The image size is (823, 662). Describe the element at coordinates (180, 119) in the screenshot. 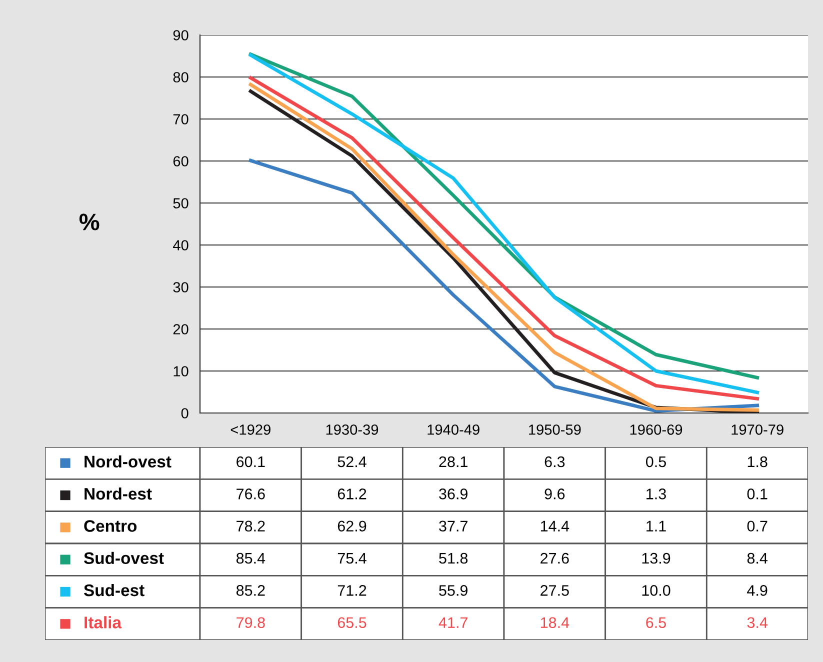

I see `y-tick-label: 70` at that location.